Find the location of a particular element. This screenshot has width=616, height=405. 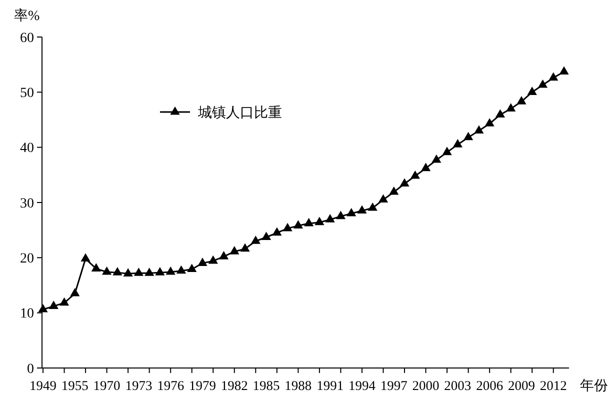

x-tick-label: 2003 is located at coordinates (458, 385).